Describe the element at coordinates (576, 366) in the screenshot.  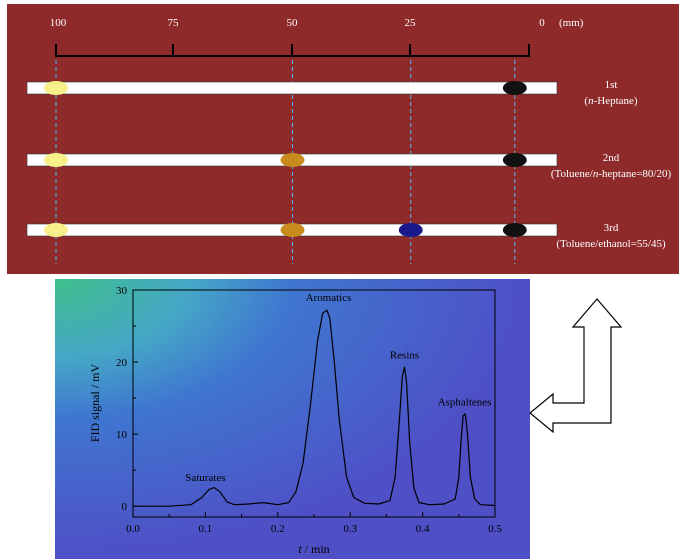
I see `bent-arrow-icon` at that location.